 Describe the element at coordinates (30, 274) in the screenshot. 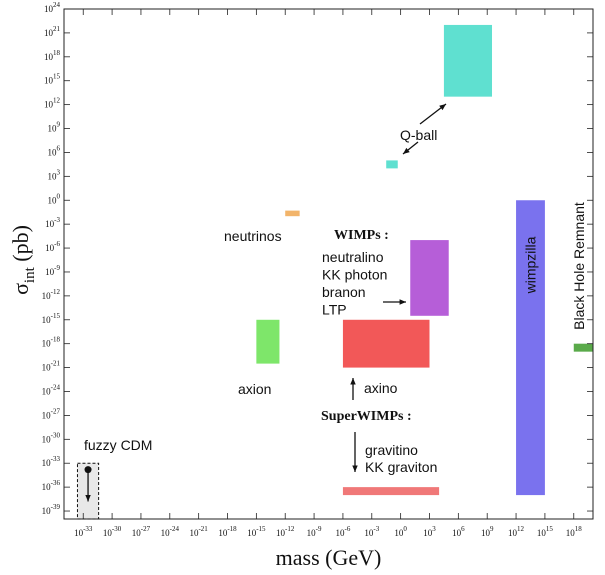

I see `y-axis-label-subscript: int` at that location.